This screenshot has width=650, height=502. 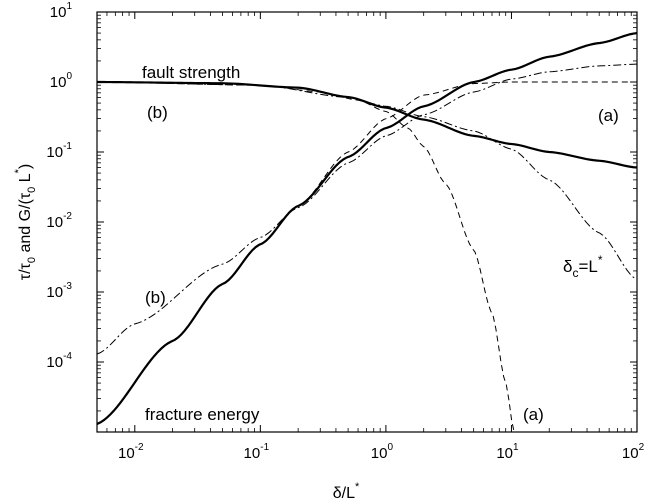 I want to click on x-tick-exp: 1, so click(x=516, y=447).